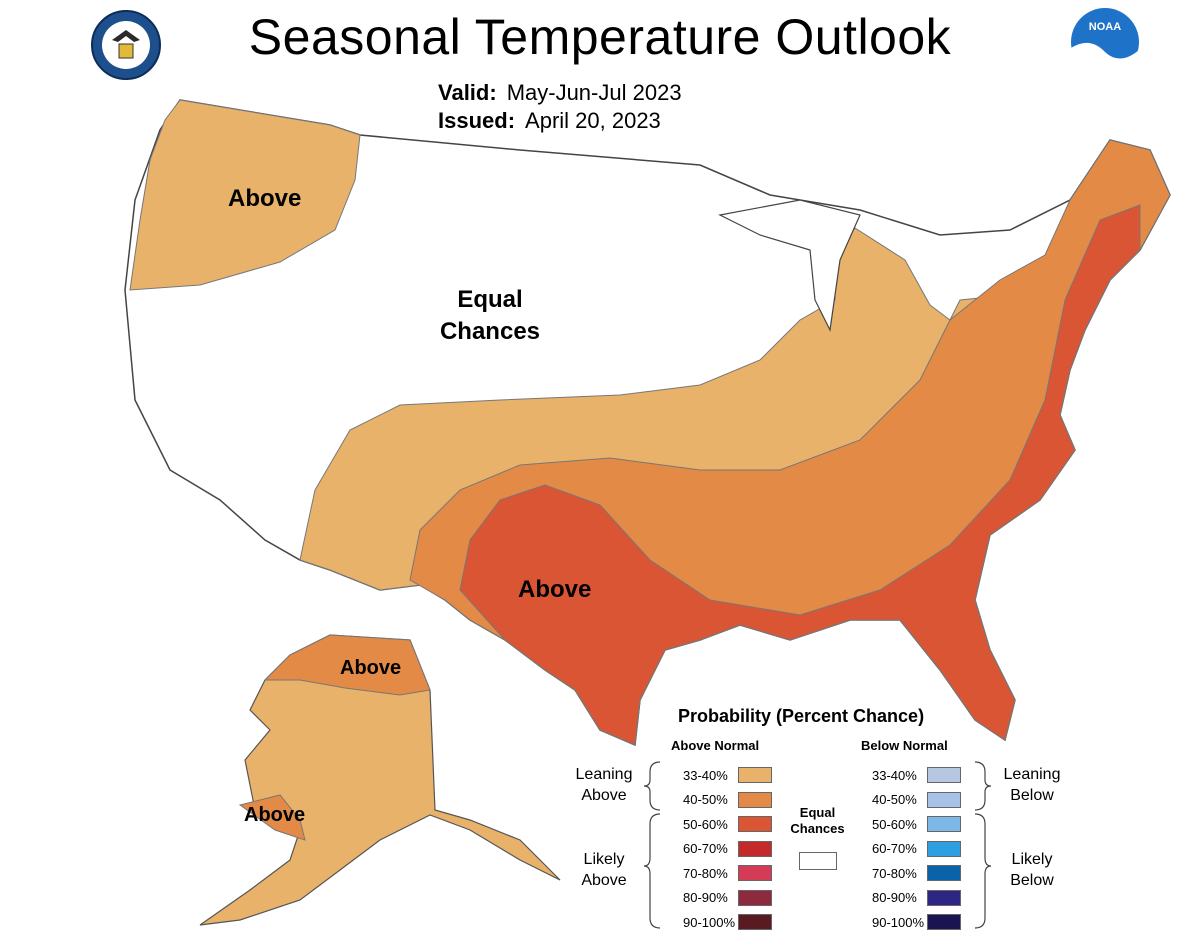 This screenshot has width=1200, height=952. I want to click on alaska-sw-above-40-50-region, so click(272, 817).